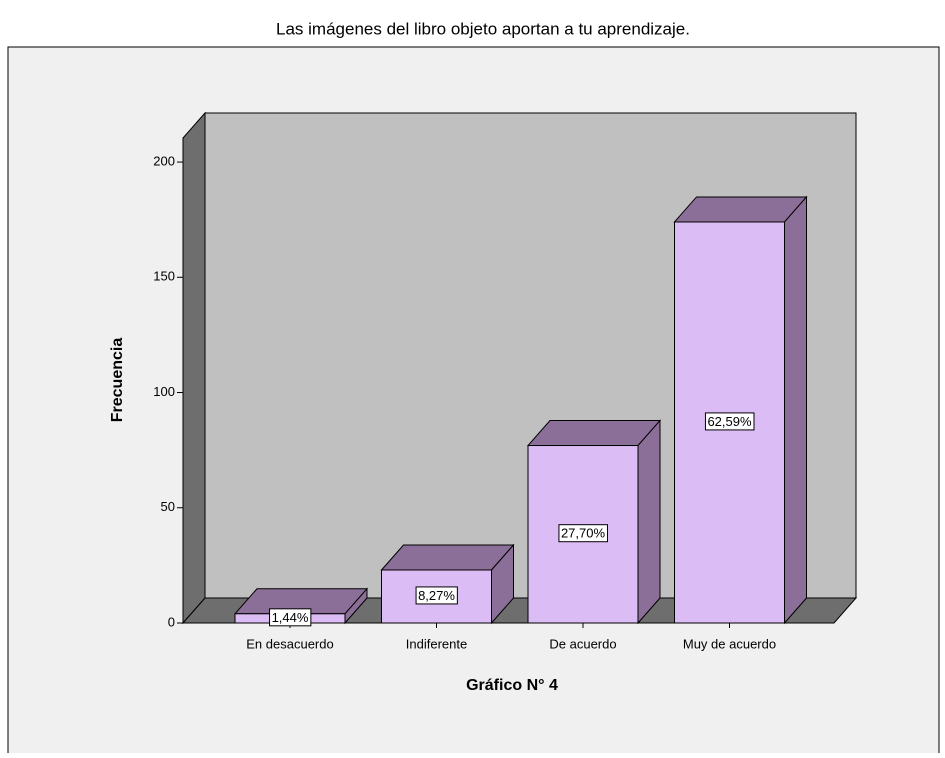 The image size is (945, 758). Describe the element at coordinates (729, 643) in the screenshot. I see `x-tick-label: Muy de acuerdo` at that location.